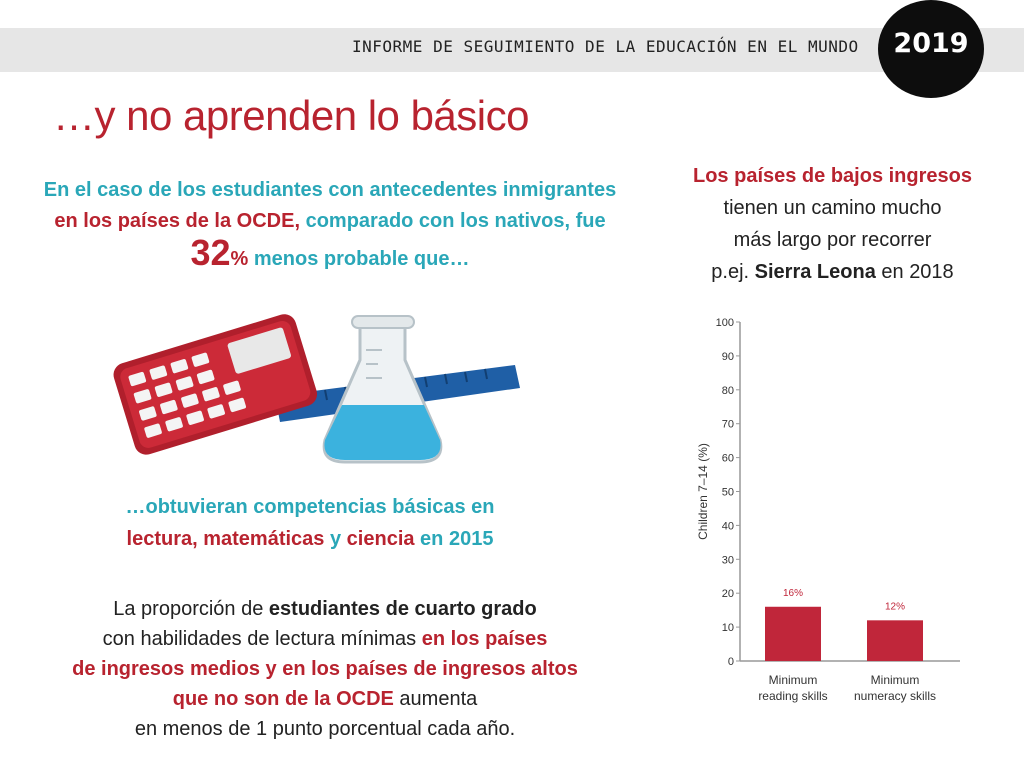 This screenshot has width=1024, height=768. Describe the element at coordinates (793, 593) in the screenshot. I see `data-label-1: 16%` at that location.